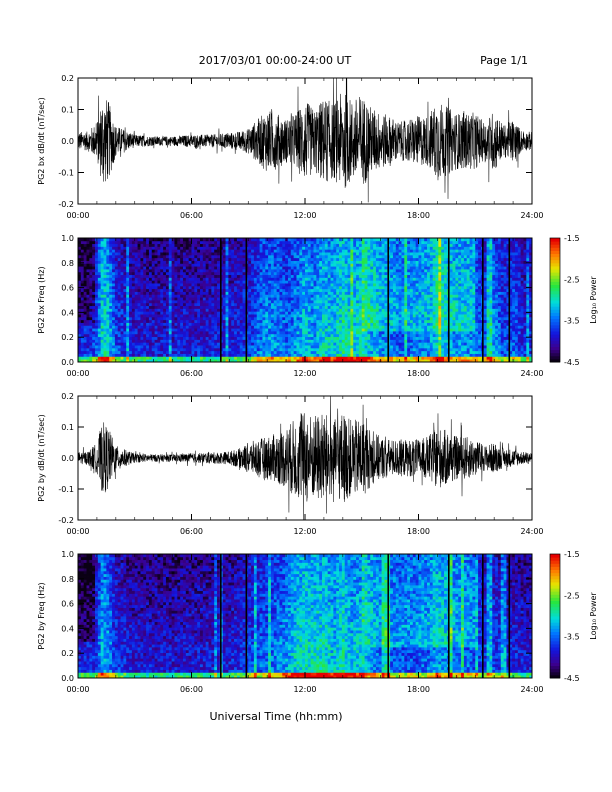 This screenshot has height=792, width=612. Describe the element at coordinates (41, 615) in the screenshot. I see `by_spec-y-axis-label: PG2 by Freq (Hz)` at that location.